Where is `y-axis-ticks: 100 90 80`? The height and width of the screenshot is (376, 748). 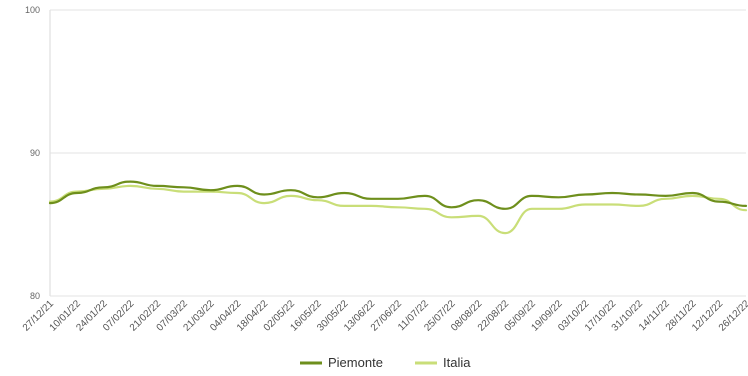 y-axis-ticks: 100 90 80 is located at coordinates (32, 153).